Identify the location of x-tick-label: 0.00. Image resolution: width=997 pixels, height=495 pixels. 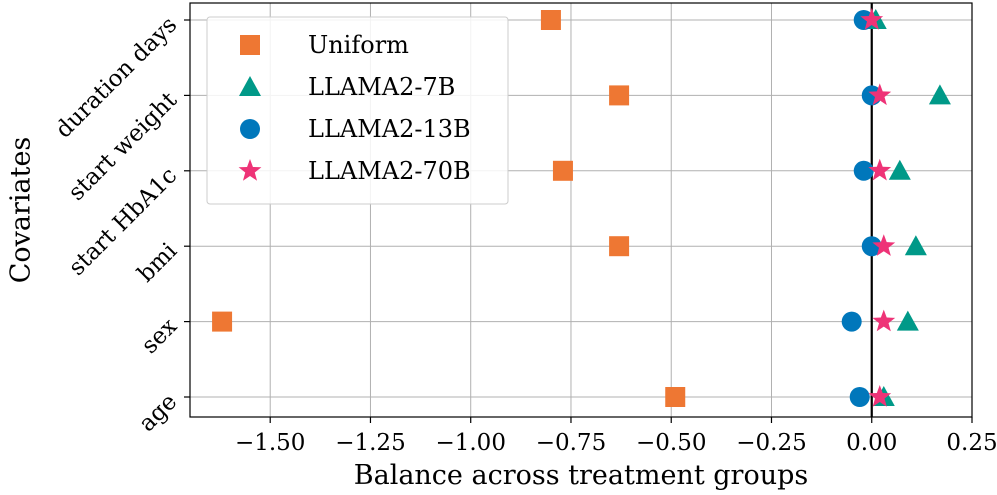
(871, 443).